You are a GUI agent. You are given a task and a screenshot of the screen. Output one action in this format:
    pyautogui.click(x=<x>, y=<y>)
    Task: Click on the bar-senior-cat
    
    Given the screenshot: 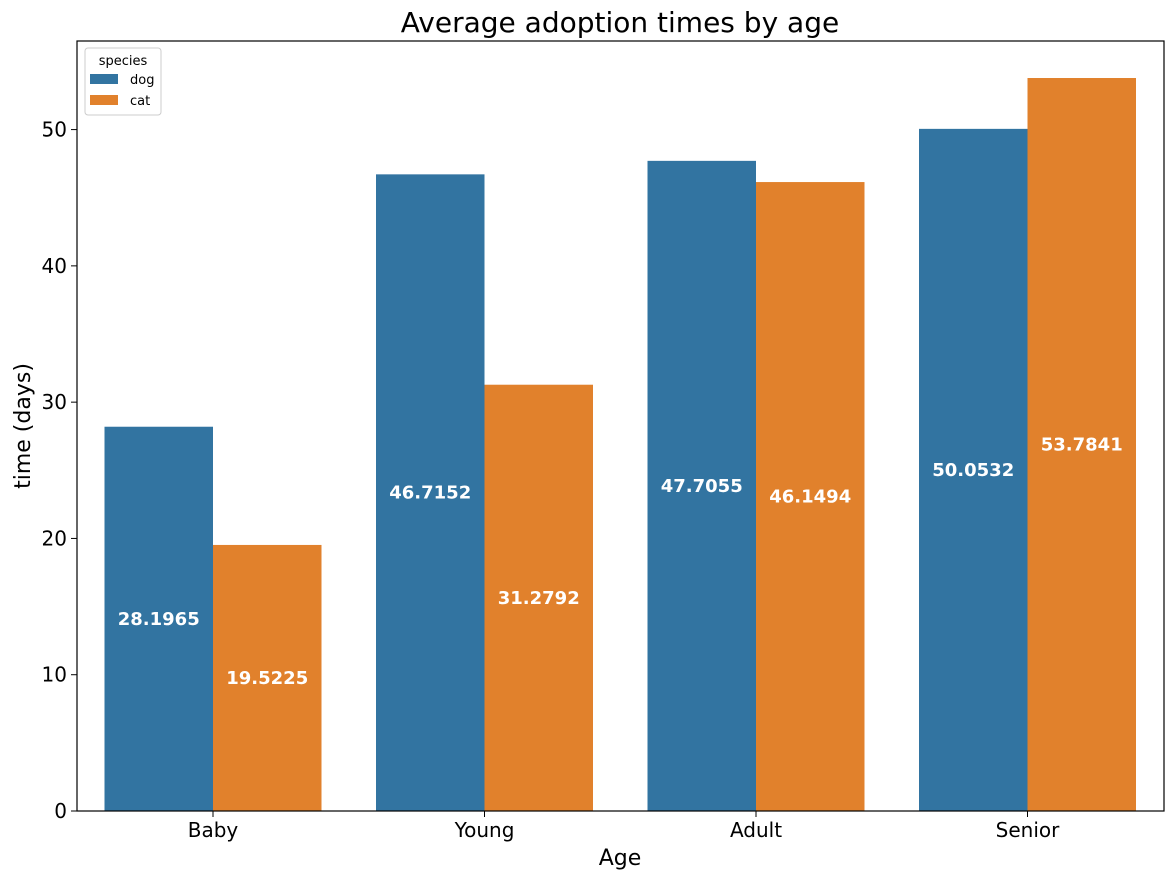 What is the action you would take?
    pyautogui.click(x=1081, y=444)
    